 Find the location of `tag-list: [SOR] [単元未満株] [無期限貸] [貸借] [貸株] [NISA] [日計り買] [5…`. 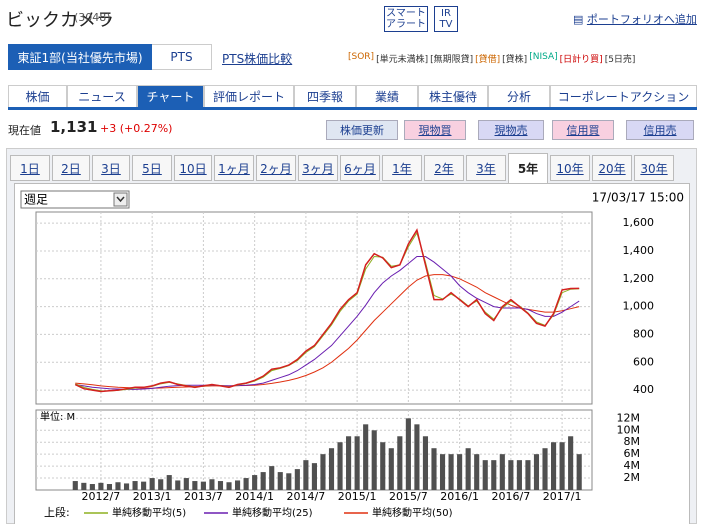

tag-list: [SOR] [単元未満株] [無期限貸] [貸借] [貸株] [NISA] [日計り買] [5… is located at coordinates (491, 58).